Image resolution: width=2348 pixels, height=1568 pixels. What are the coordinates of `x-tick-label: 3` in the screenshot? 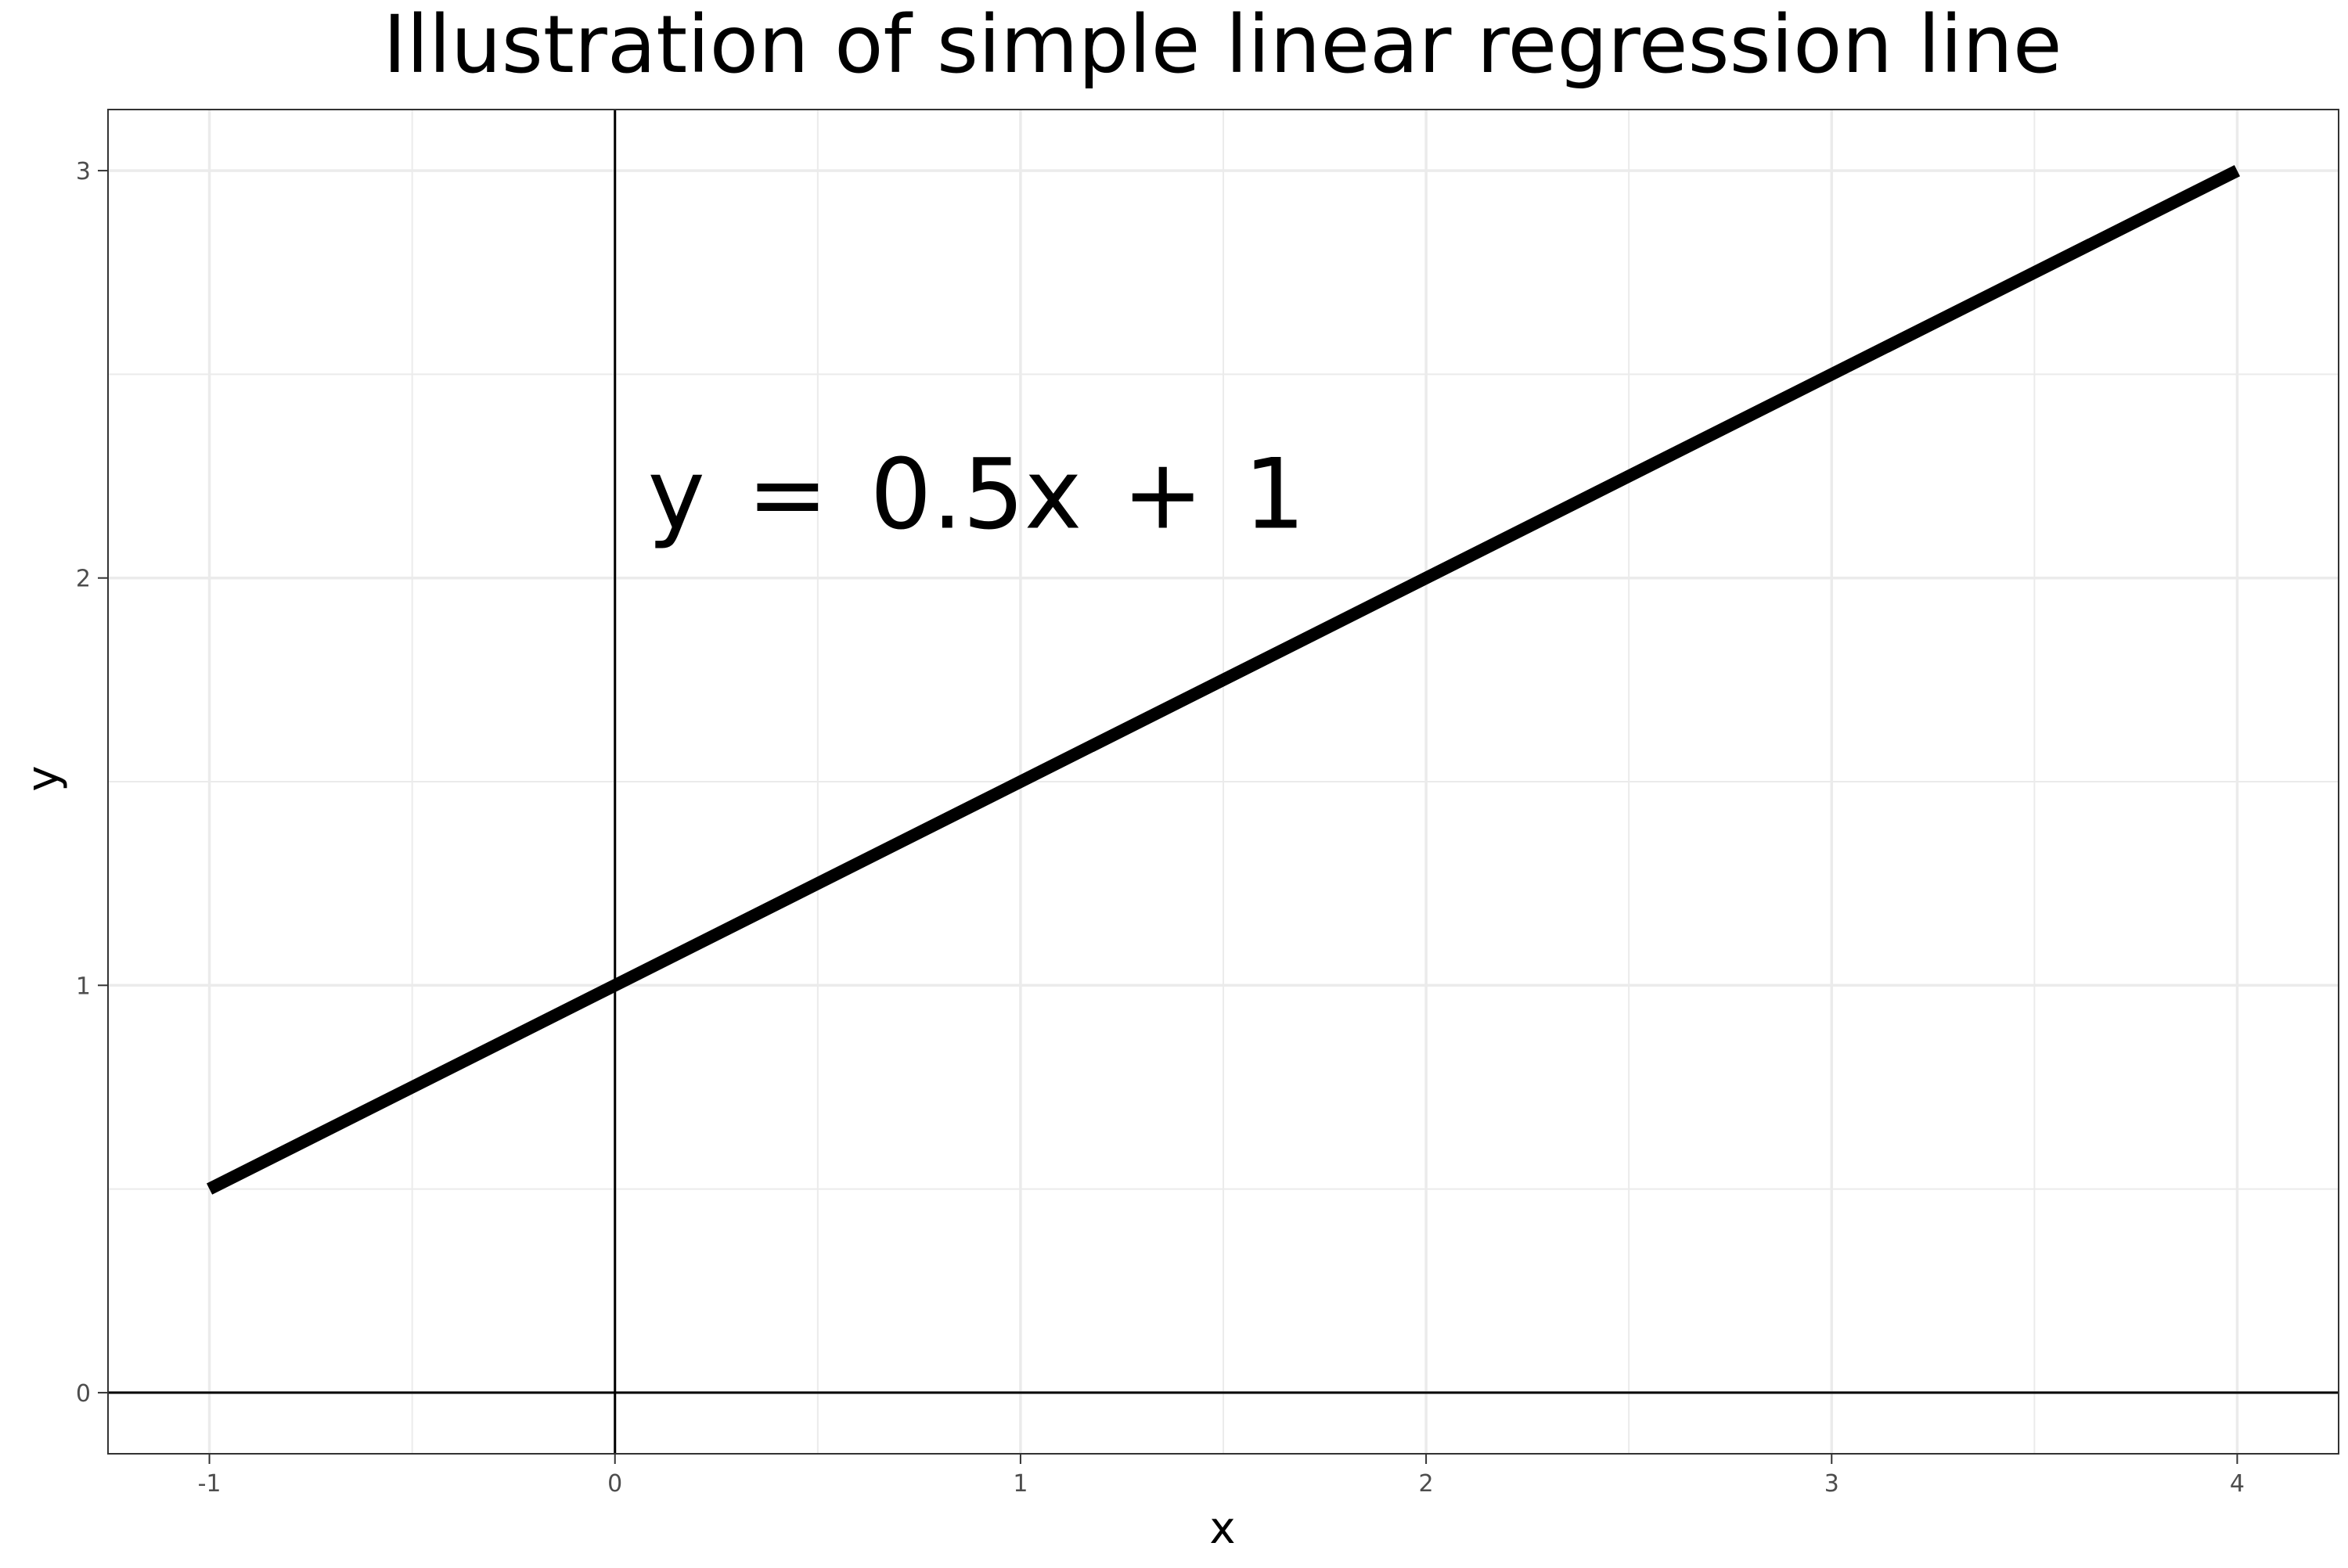 It's located at (1831, 1484).